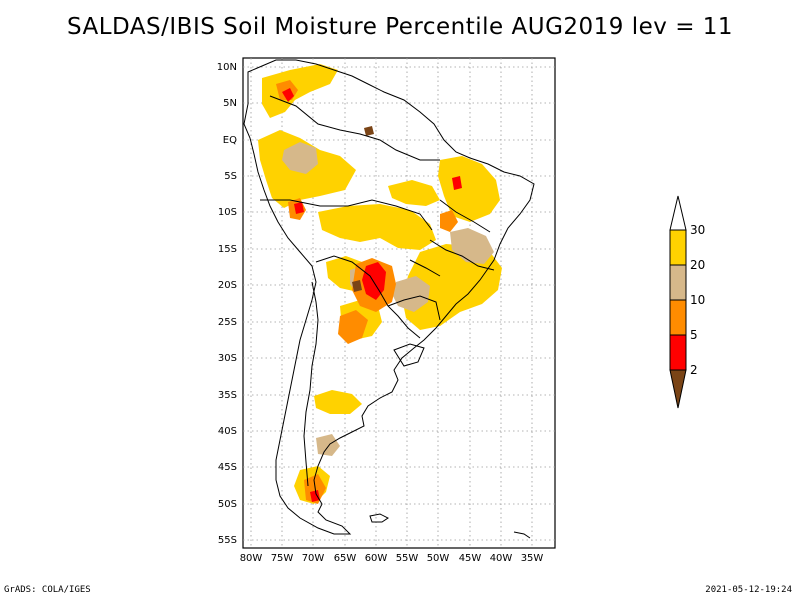 The width and height of the screenshot is (800, 600). Describe the element at coordinates (227, 504) in the screenshot. I see `lat-label-50s: 50S` at that location.